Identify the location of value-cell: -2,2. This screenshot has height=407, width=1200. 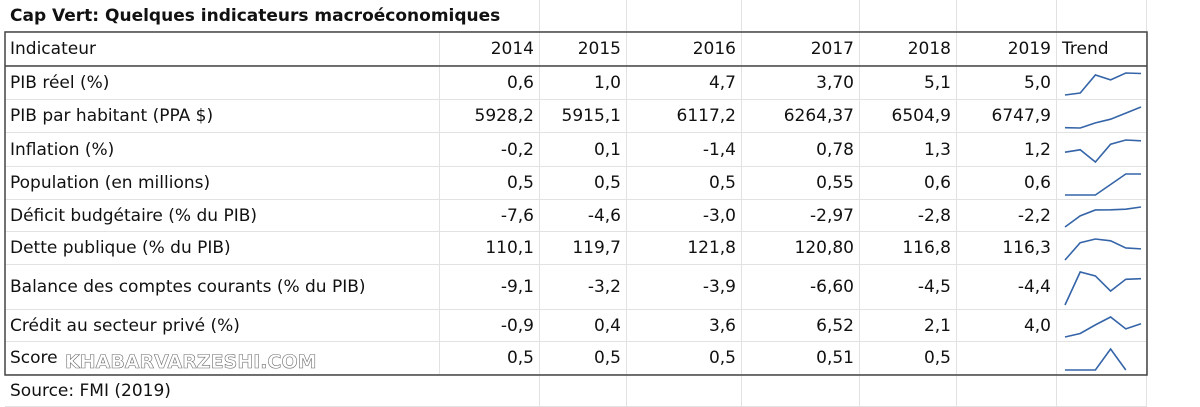
(1007, 216).